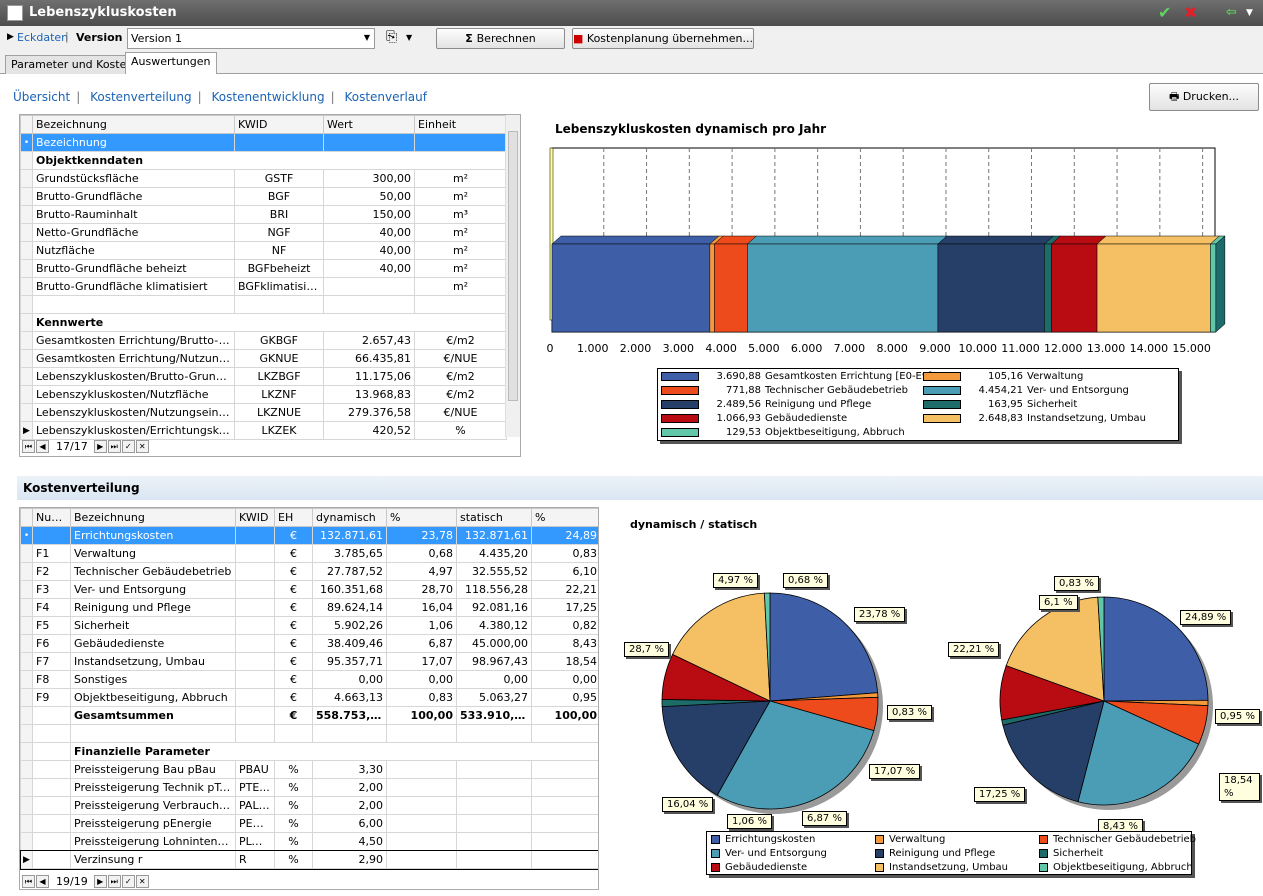  Describe the element at coordinates (1249, 13) in the screenshot. I see `dropdown-arrow-icon: ▼` at that location.